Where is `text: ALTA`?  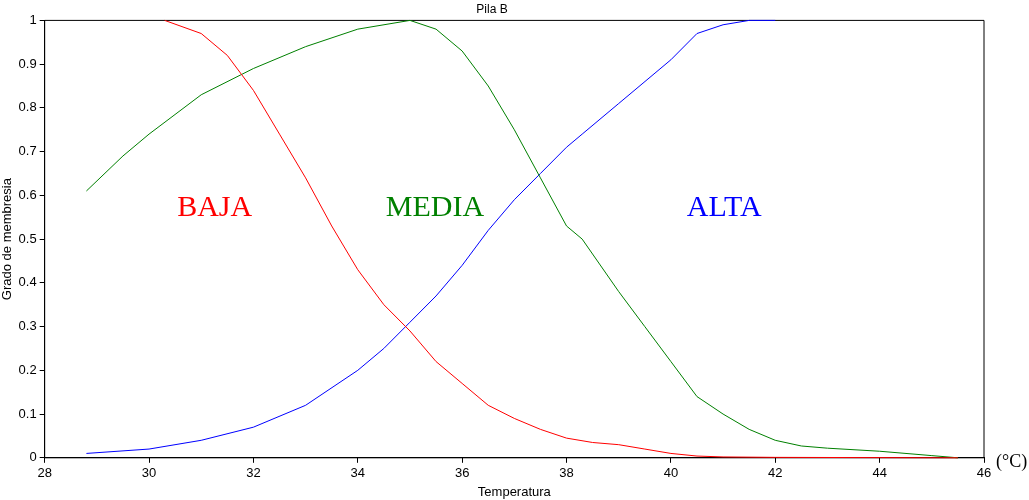
text: ALTA is located at coordinates (724, 206).